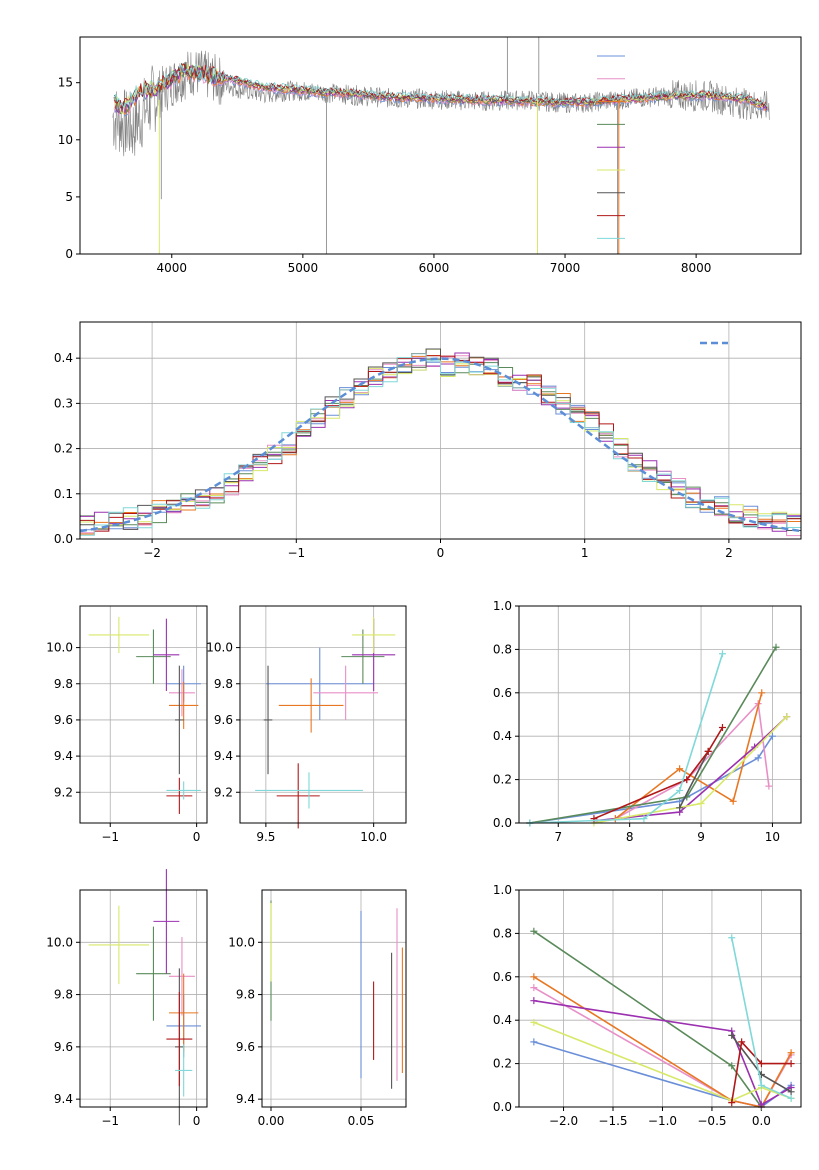  What do you see at coordinates (772, 837) in the screenshot?
I see `x-tick-label: 10` at bounding box center [772, 837].